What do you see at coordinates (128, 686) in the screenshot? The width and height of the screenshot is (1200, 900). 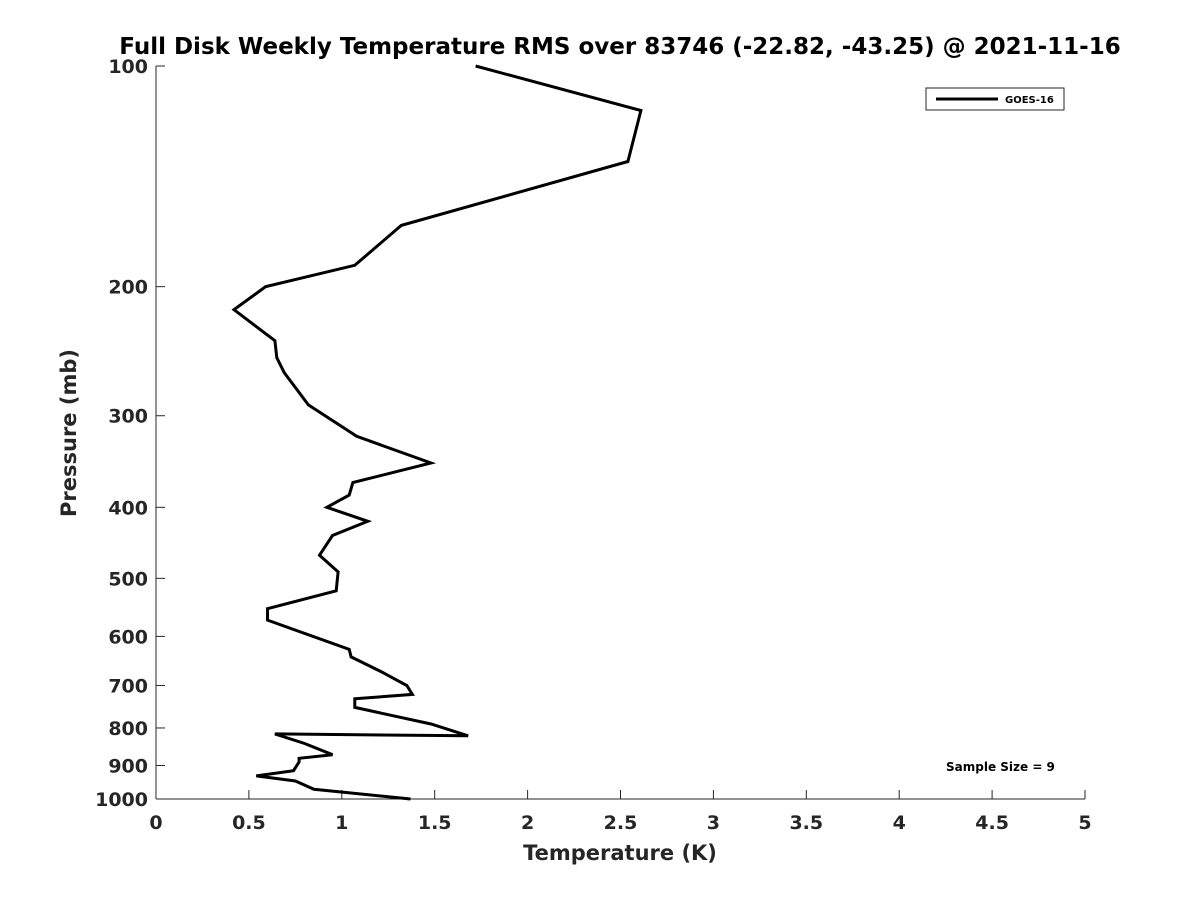 I see `y-tick-label: 700` at bounding box center [128, 686].